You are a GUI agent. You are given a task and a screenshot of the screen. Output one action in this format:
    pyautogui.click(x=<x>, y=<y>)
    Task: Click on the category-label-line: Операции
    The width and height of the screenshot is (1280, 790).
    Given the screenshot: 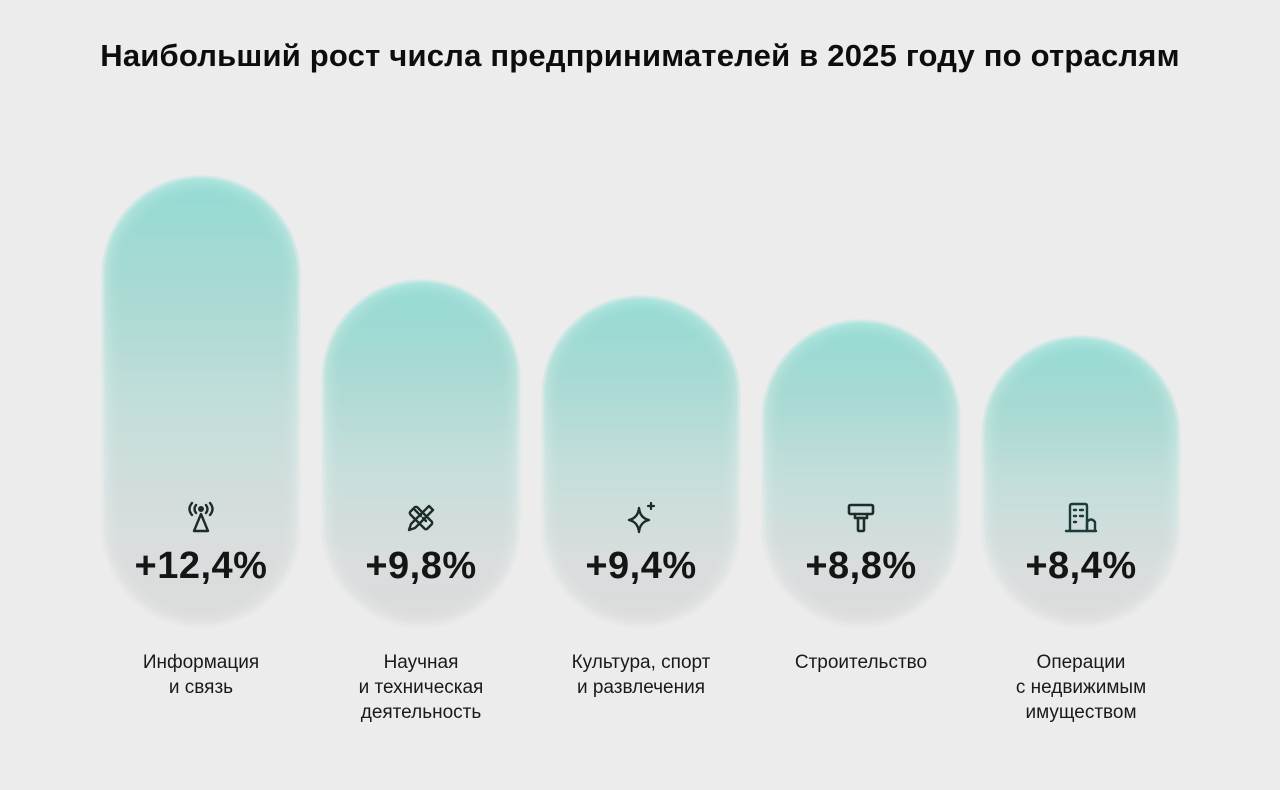 What is the action you would take?
    pyautogui.click(x=1081, y=662)
    